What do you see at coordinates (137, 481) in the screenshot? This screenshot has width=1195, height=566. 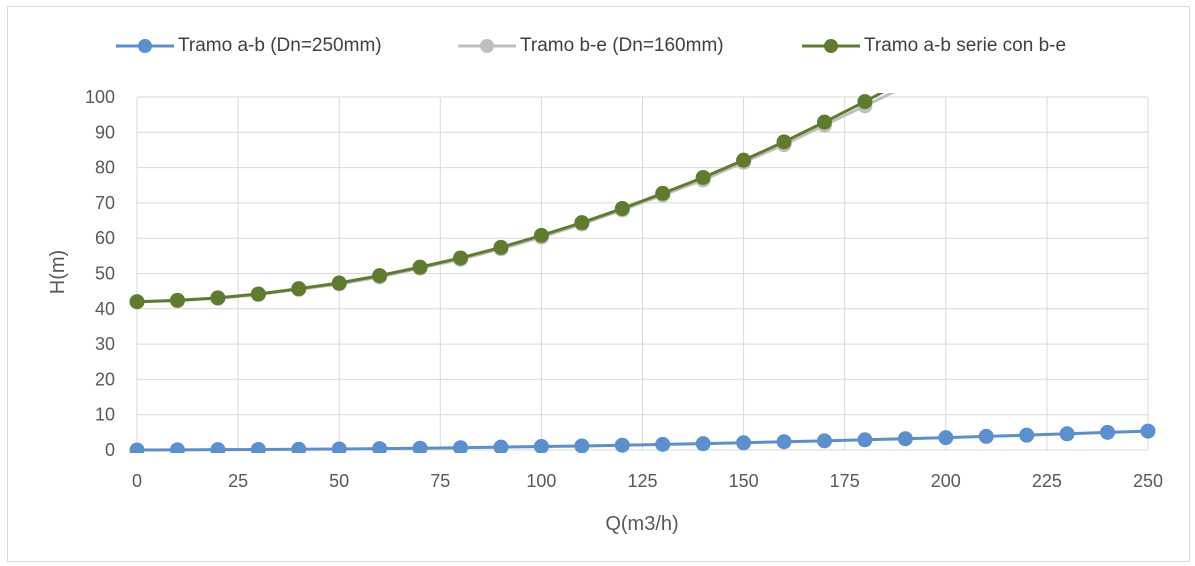 I see `x-tick-label: 0` at bounding box center [137, 481].